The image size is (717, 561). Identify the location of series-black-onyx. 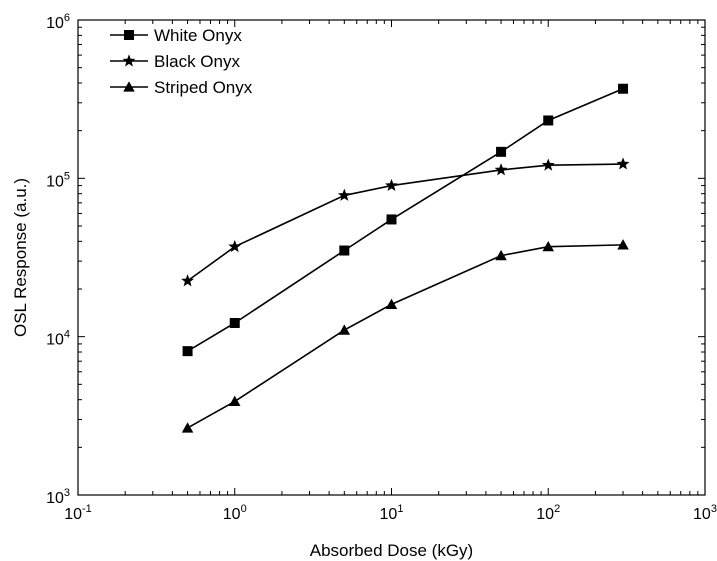
(405, 222).